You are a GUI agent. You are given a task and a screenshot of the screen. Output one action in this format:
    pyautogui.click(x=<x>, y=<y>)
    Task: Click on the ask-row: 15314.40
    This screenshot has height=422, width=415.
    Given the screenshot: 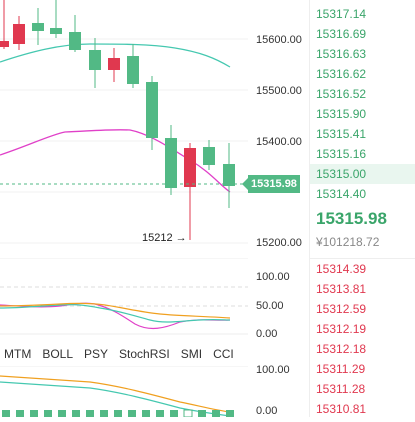 What is the action you would take?
    pyautogui.click(x=341, y=194)
    